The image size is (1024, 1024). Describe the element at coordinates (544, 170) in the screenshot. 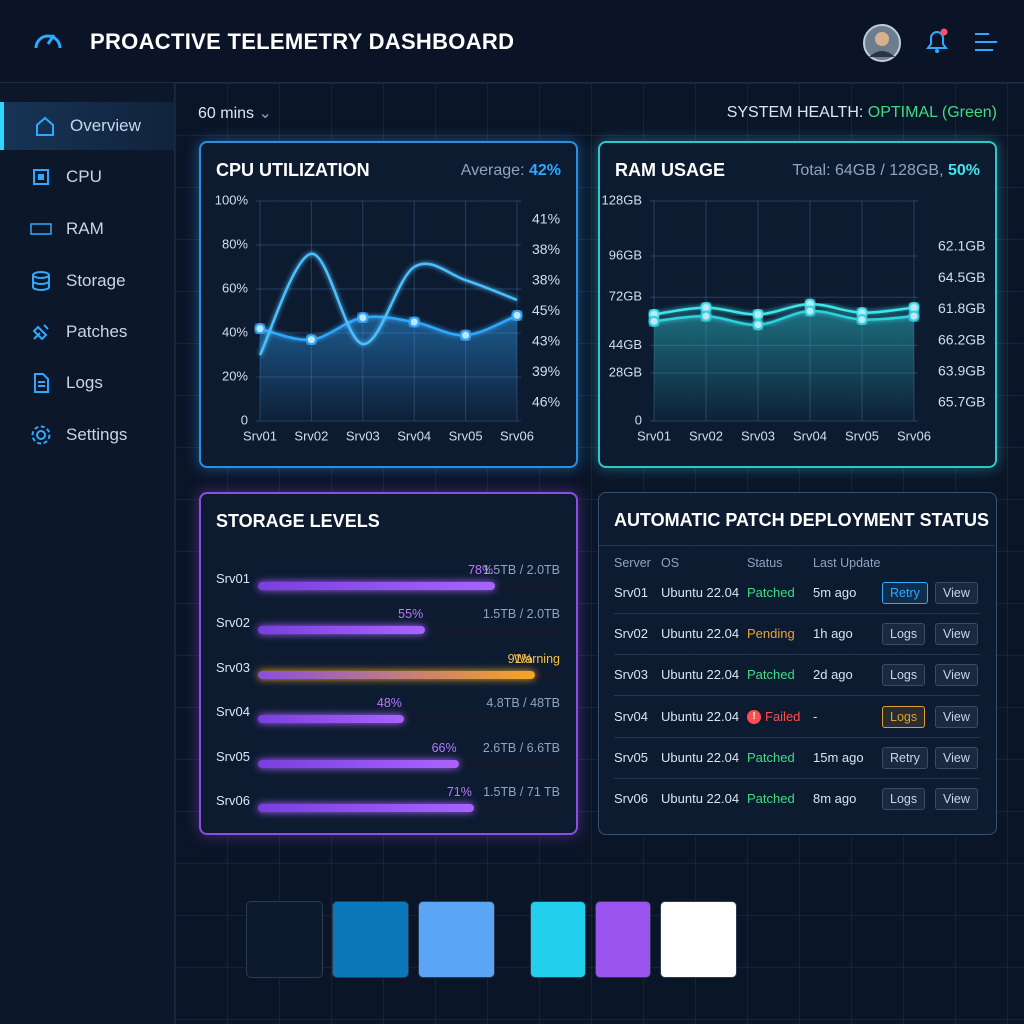

I see `summary-value: 42%` at that location.